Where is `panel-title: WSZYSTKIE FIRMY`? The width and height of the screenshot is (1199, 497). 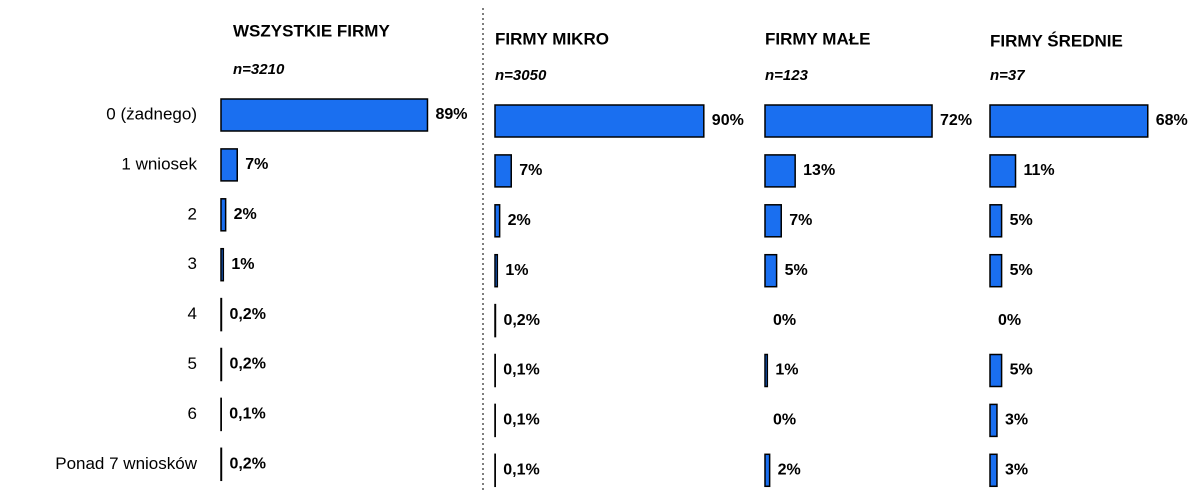 panel-title: WSZYSTKIE FIRMY is located at coordinates (311, 30).